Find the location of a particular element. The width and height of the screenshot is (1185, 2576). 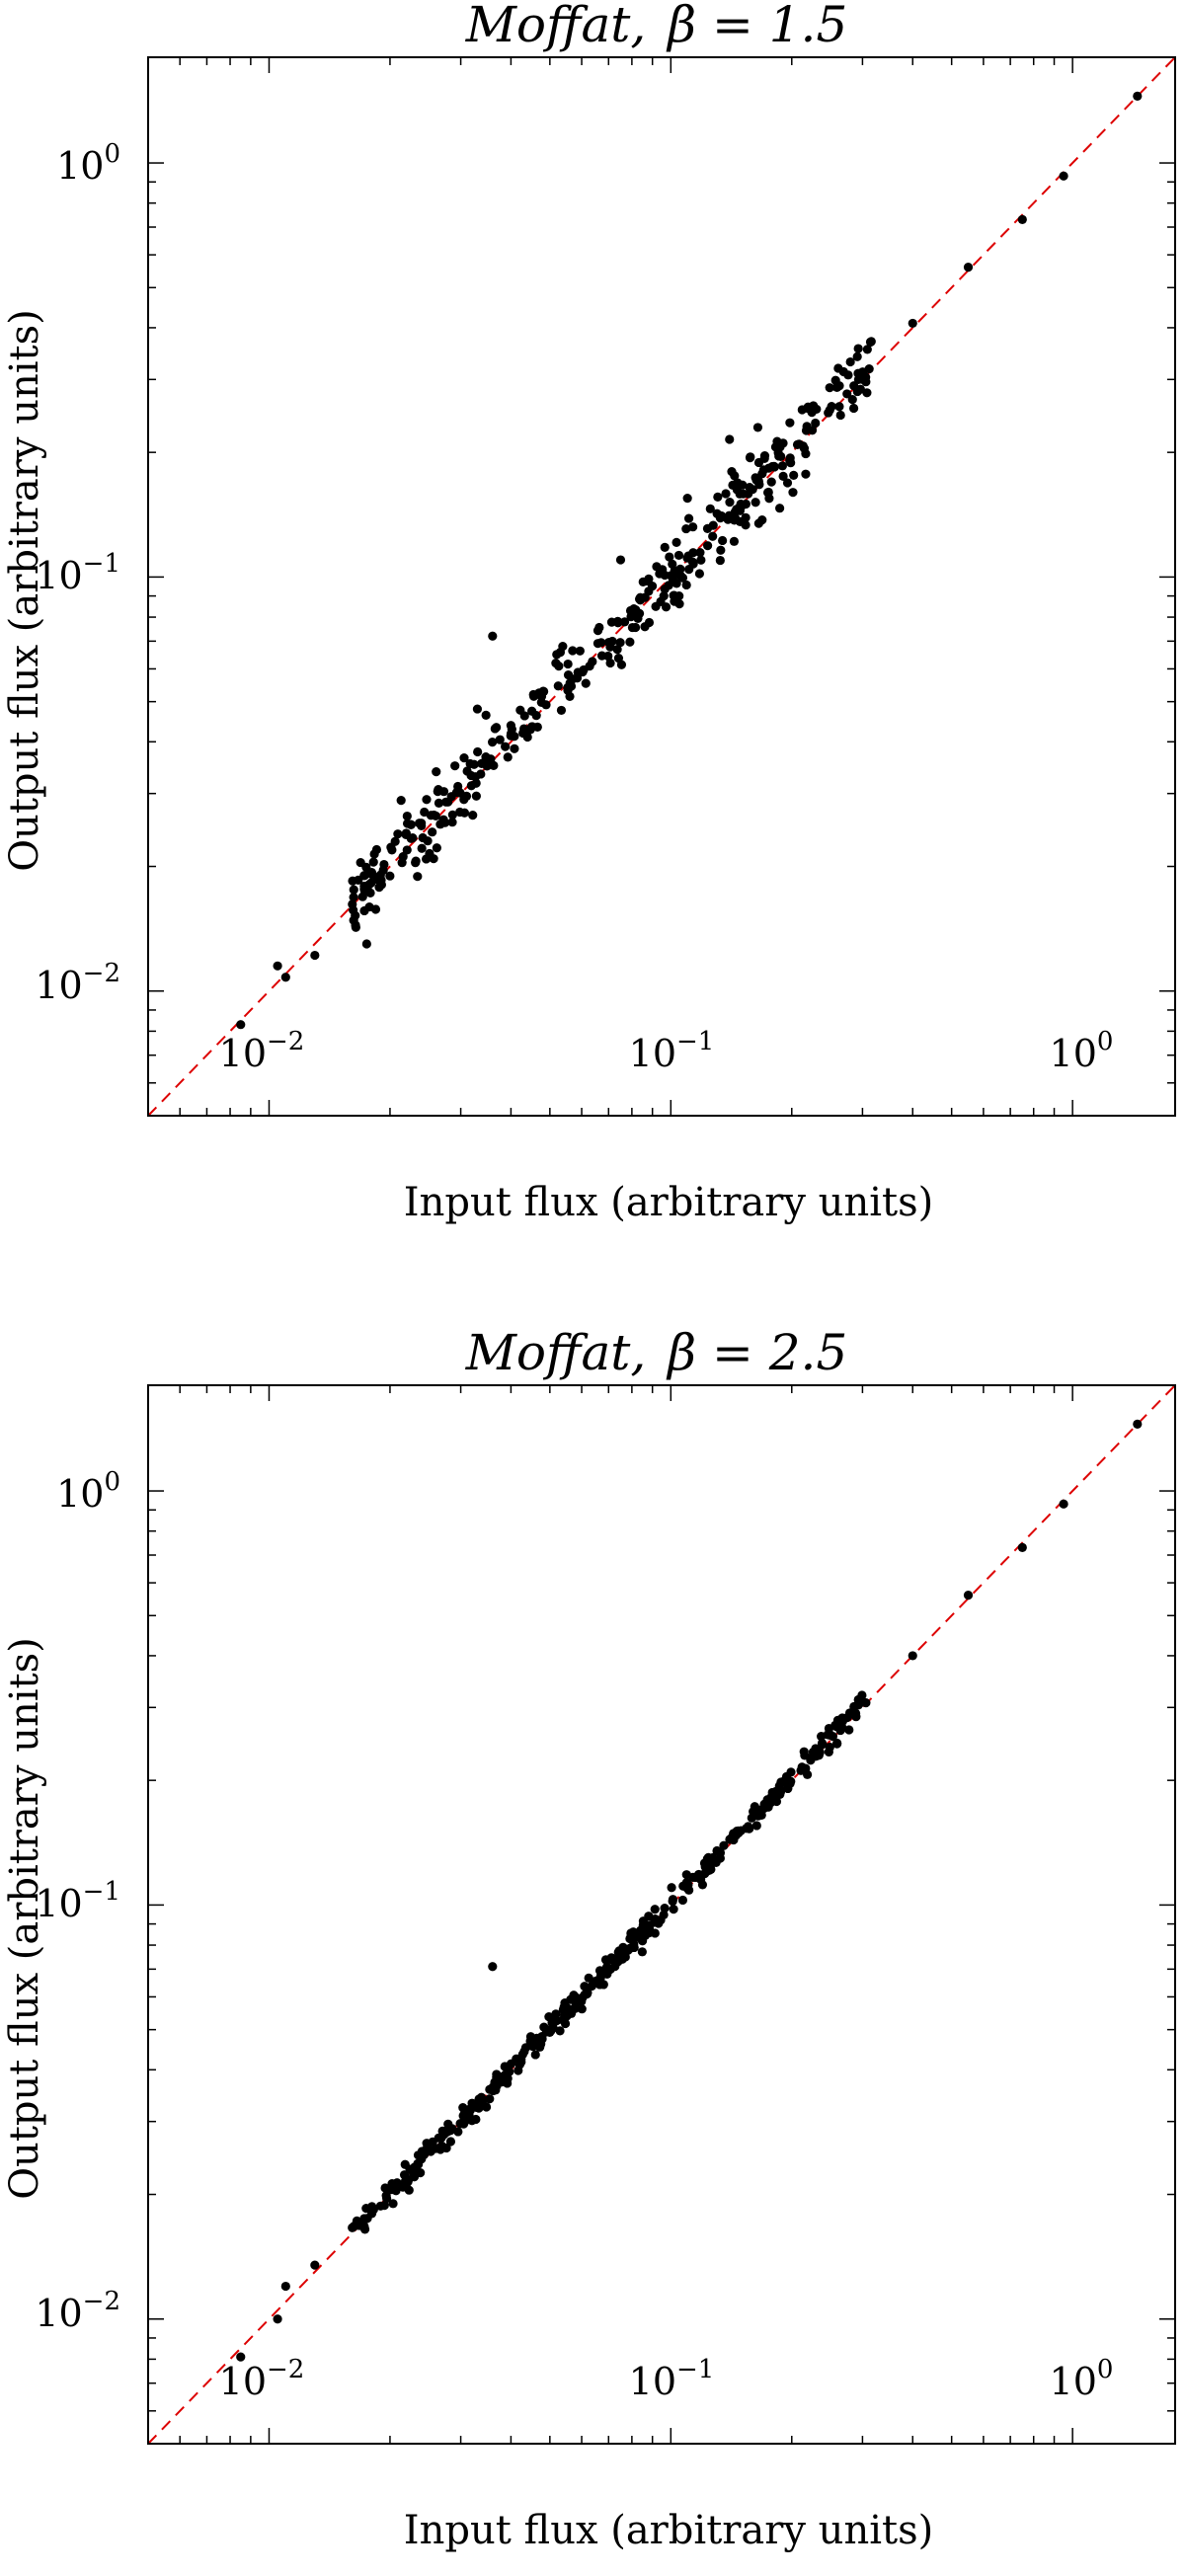

x-tick-label: 10−1 is located at coordinates (672, 2379).